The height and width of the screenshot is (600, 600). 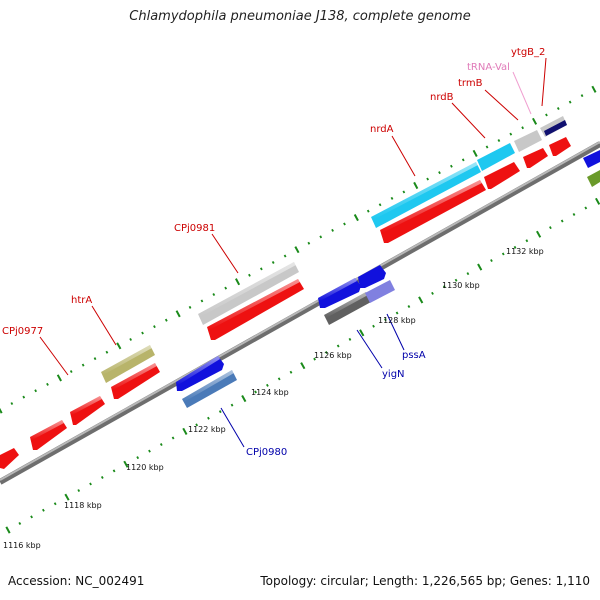 I want to click on gene-box-trmB, so click(x=528, y=141).